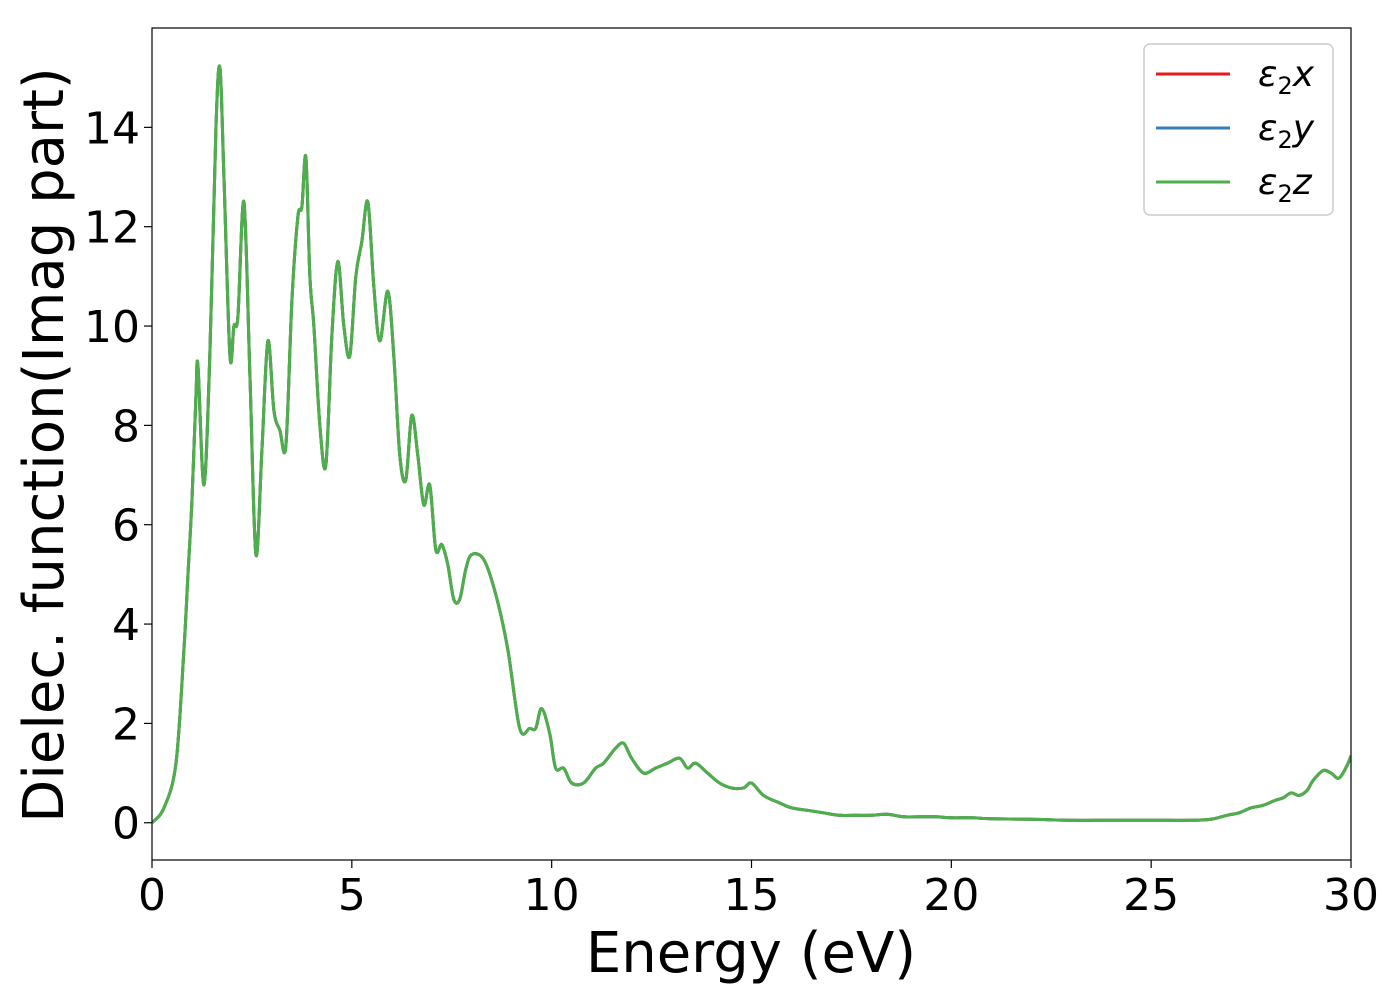 This screenshot has width=1400, height=1000. What do you see at coordinates (1351, 895) in the screenshot?
I see `x-tick-label: 30` at bounding box center [1351, 895].